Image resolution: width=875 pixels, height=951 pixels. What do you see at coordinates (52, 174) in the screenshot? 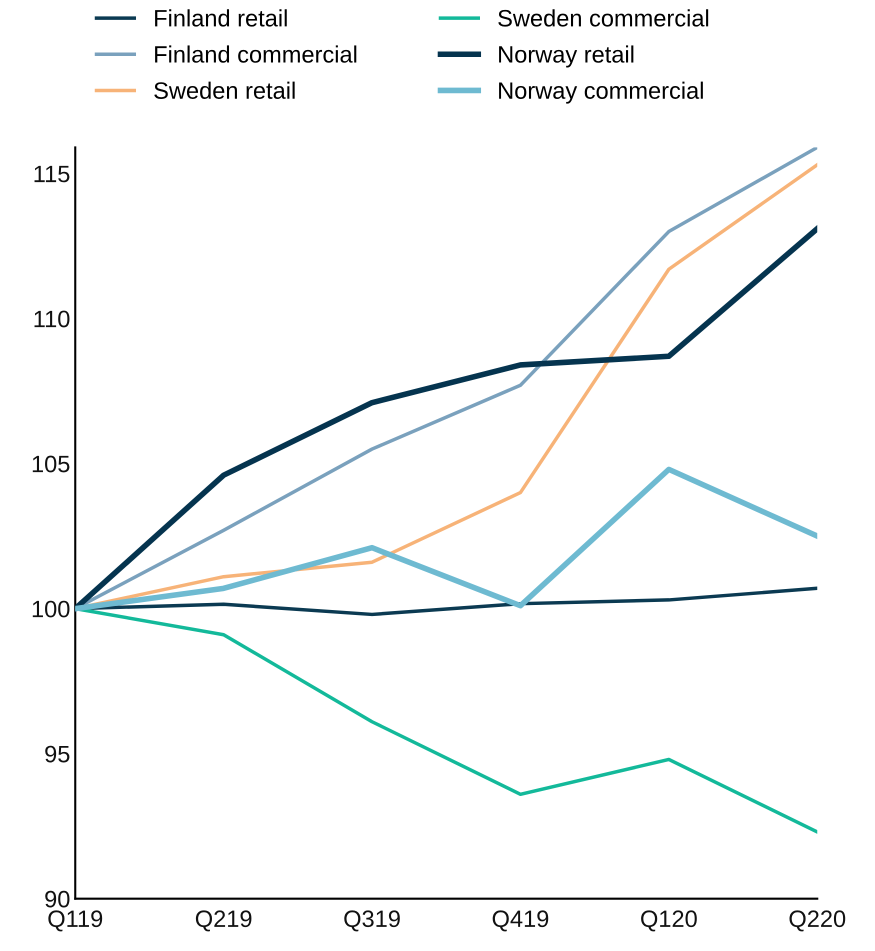
I see `y-tick-label: 115` at bounding box center [52, 174].